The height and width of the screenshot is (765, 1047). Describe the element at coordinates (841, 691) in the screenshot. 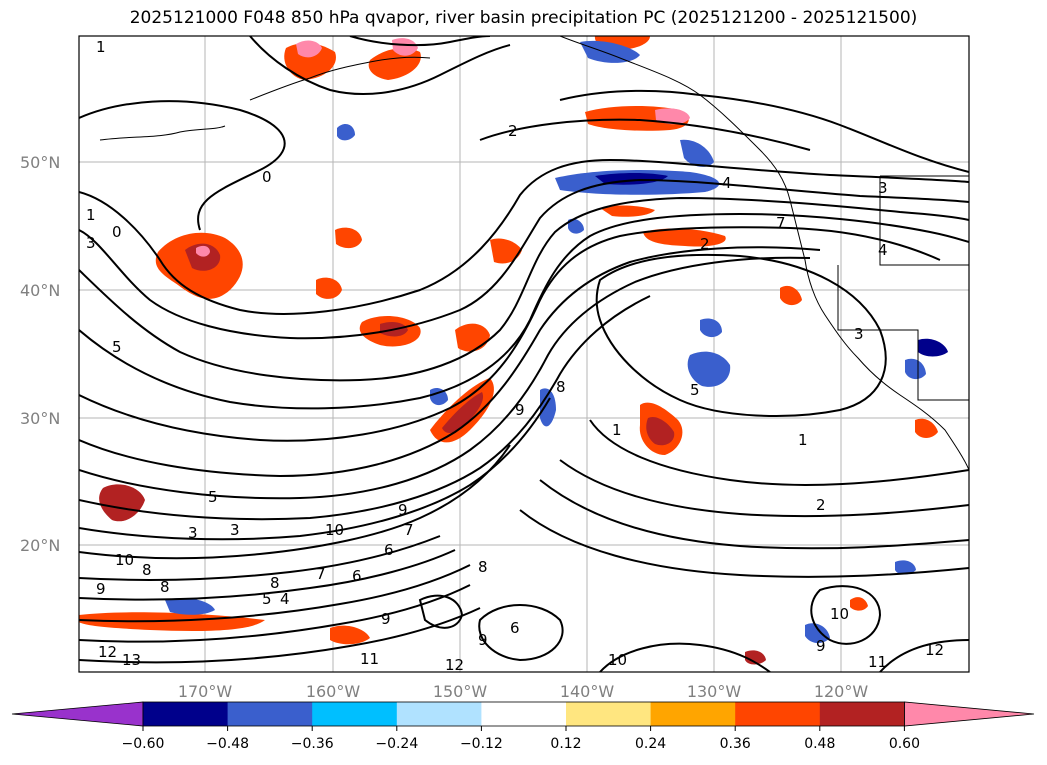

I see `lon-label: 120°W` at that location.